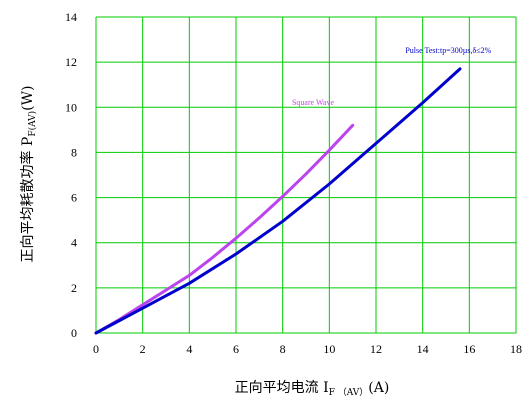  I want to click on x-axis-title-main: 正向平均电流 I, so click(282, 388).